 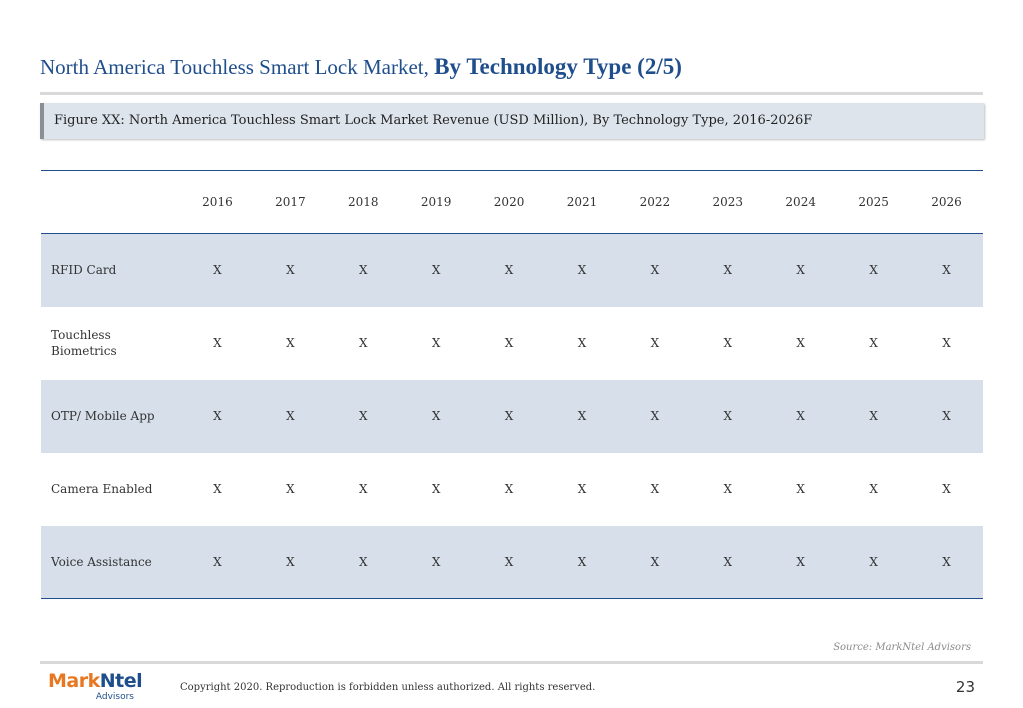 I want to click on table-row: OTP/ Mobile App X X X X X X X X X X X, so click(x=512, y=416).